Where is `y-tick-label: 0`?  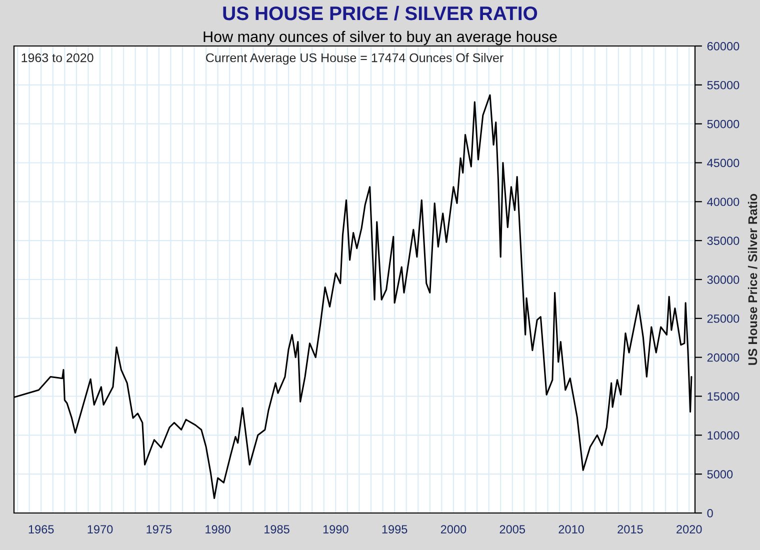
y-tick-label: 0 is located at coordinates (710, 513).